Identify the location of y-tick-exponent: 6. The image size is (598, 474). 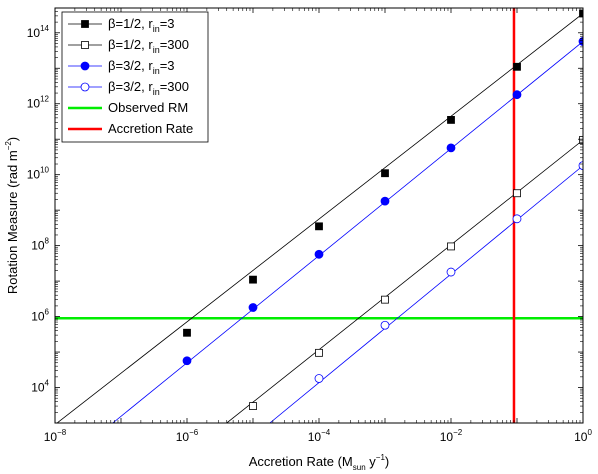
(47, 312).